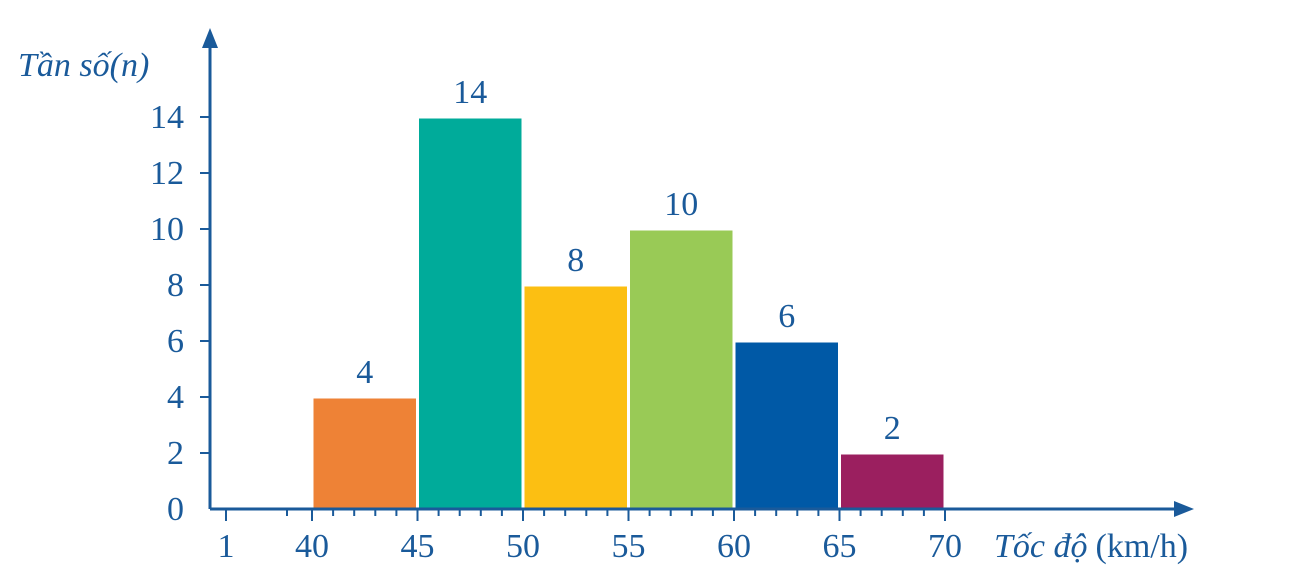 The width and height of the screenshot is (1290, 577). I want to click on y-tick-label: 14, so click(167, 117).